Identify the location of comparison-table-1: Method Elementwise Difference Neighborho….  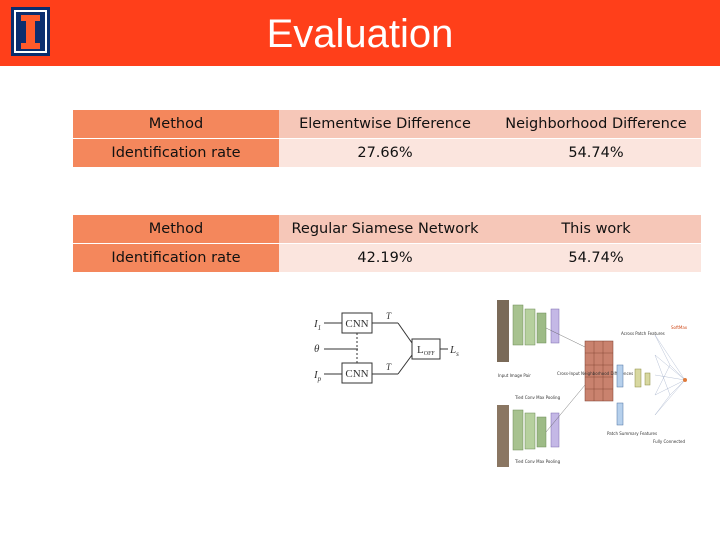
(387, 139).